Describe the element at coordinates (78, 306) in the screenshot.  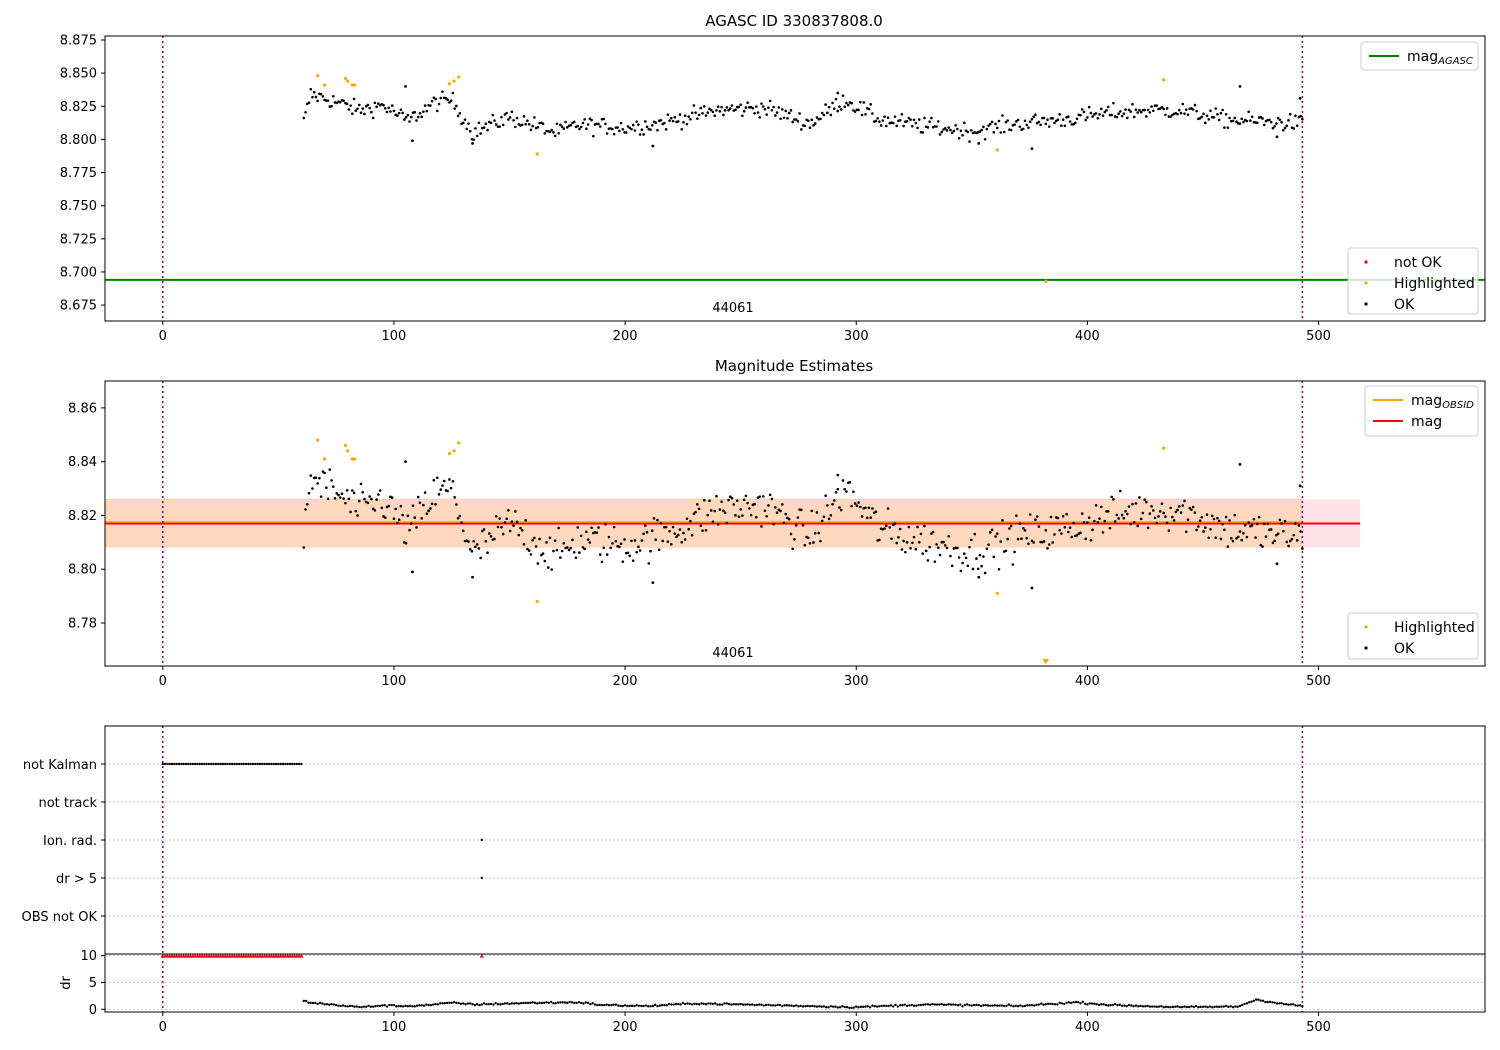
I see `y-tick-label: 8.675` at that location.